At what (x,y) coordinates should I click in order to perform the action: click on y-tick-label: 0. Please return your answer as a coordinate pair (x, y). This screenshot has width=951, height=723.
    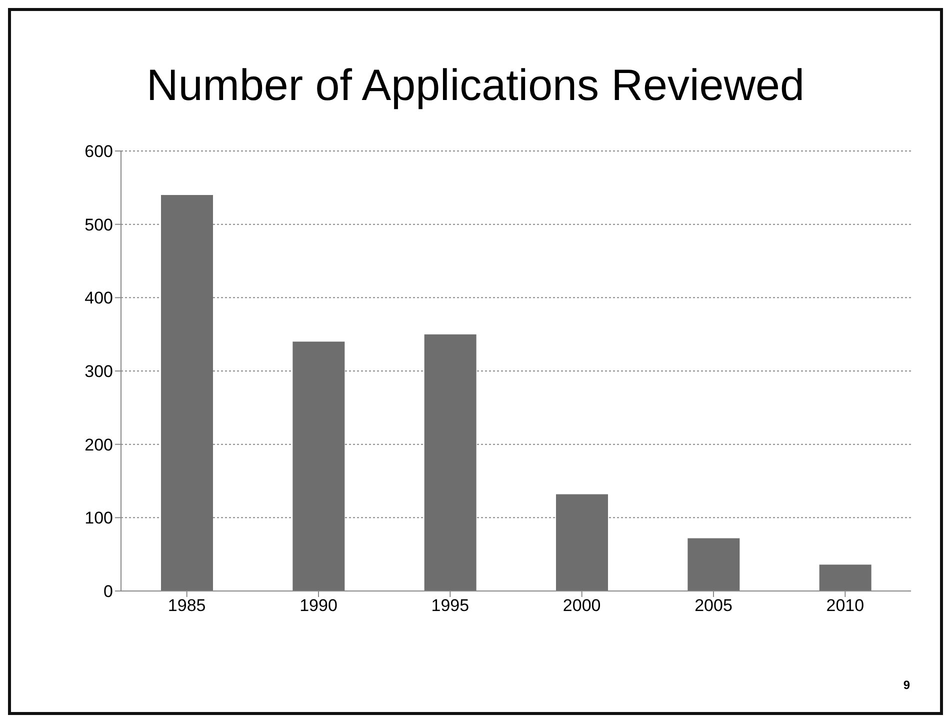
    Looking at the image, I should click on (108, 592).